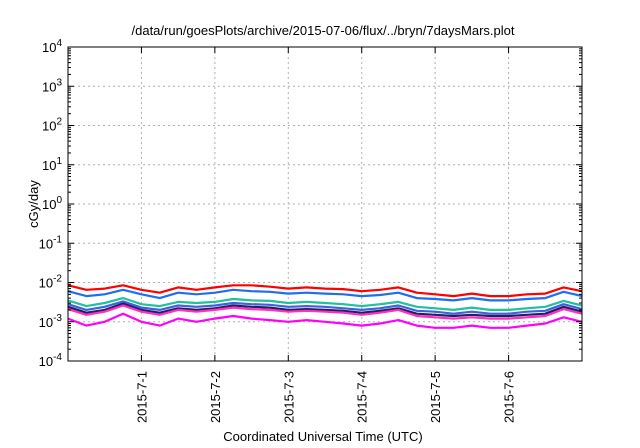  I want to click on y-tick-label: 10⁻³, so click(51, 321).